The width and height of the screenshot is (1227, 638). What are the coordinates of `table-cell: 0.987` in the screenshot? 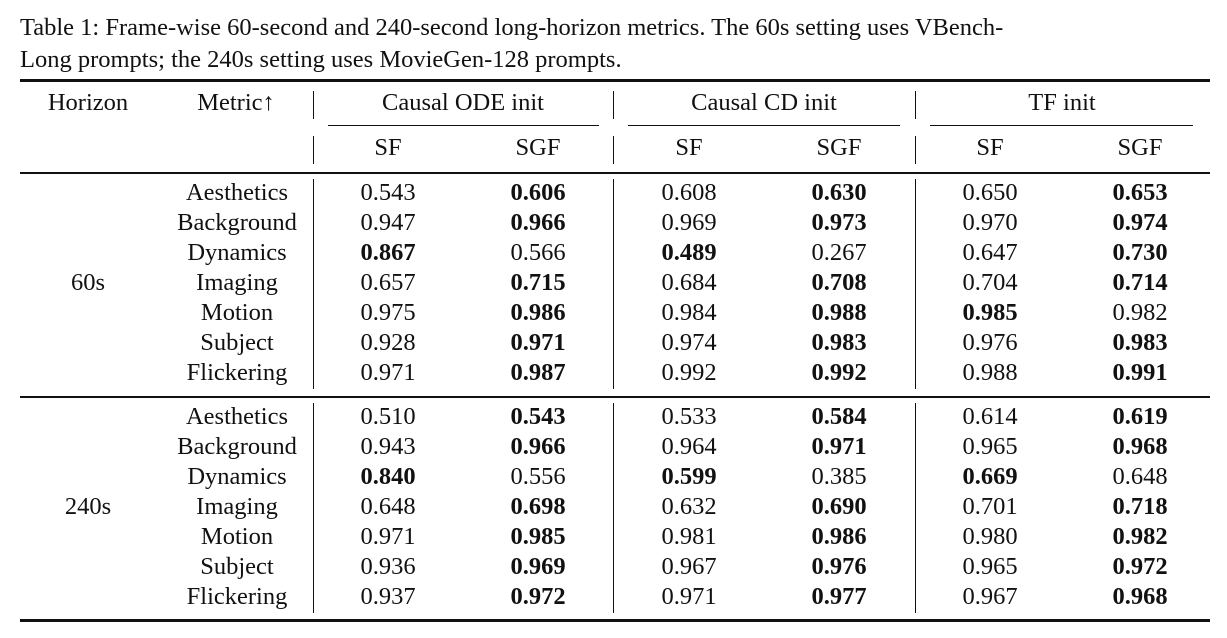 It's located at (538, 372).